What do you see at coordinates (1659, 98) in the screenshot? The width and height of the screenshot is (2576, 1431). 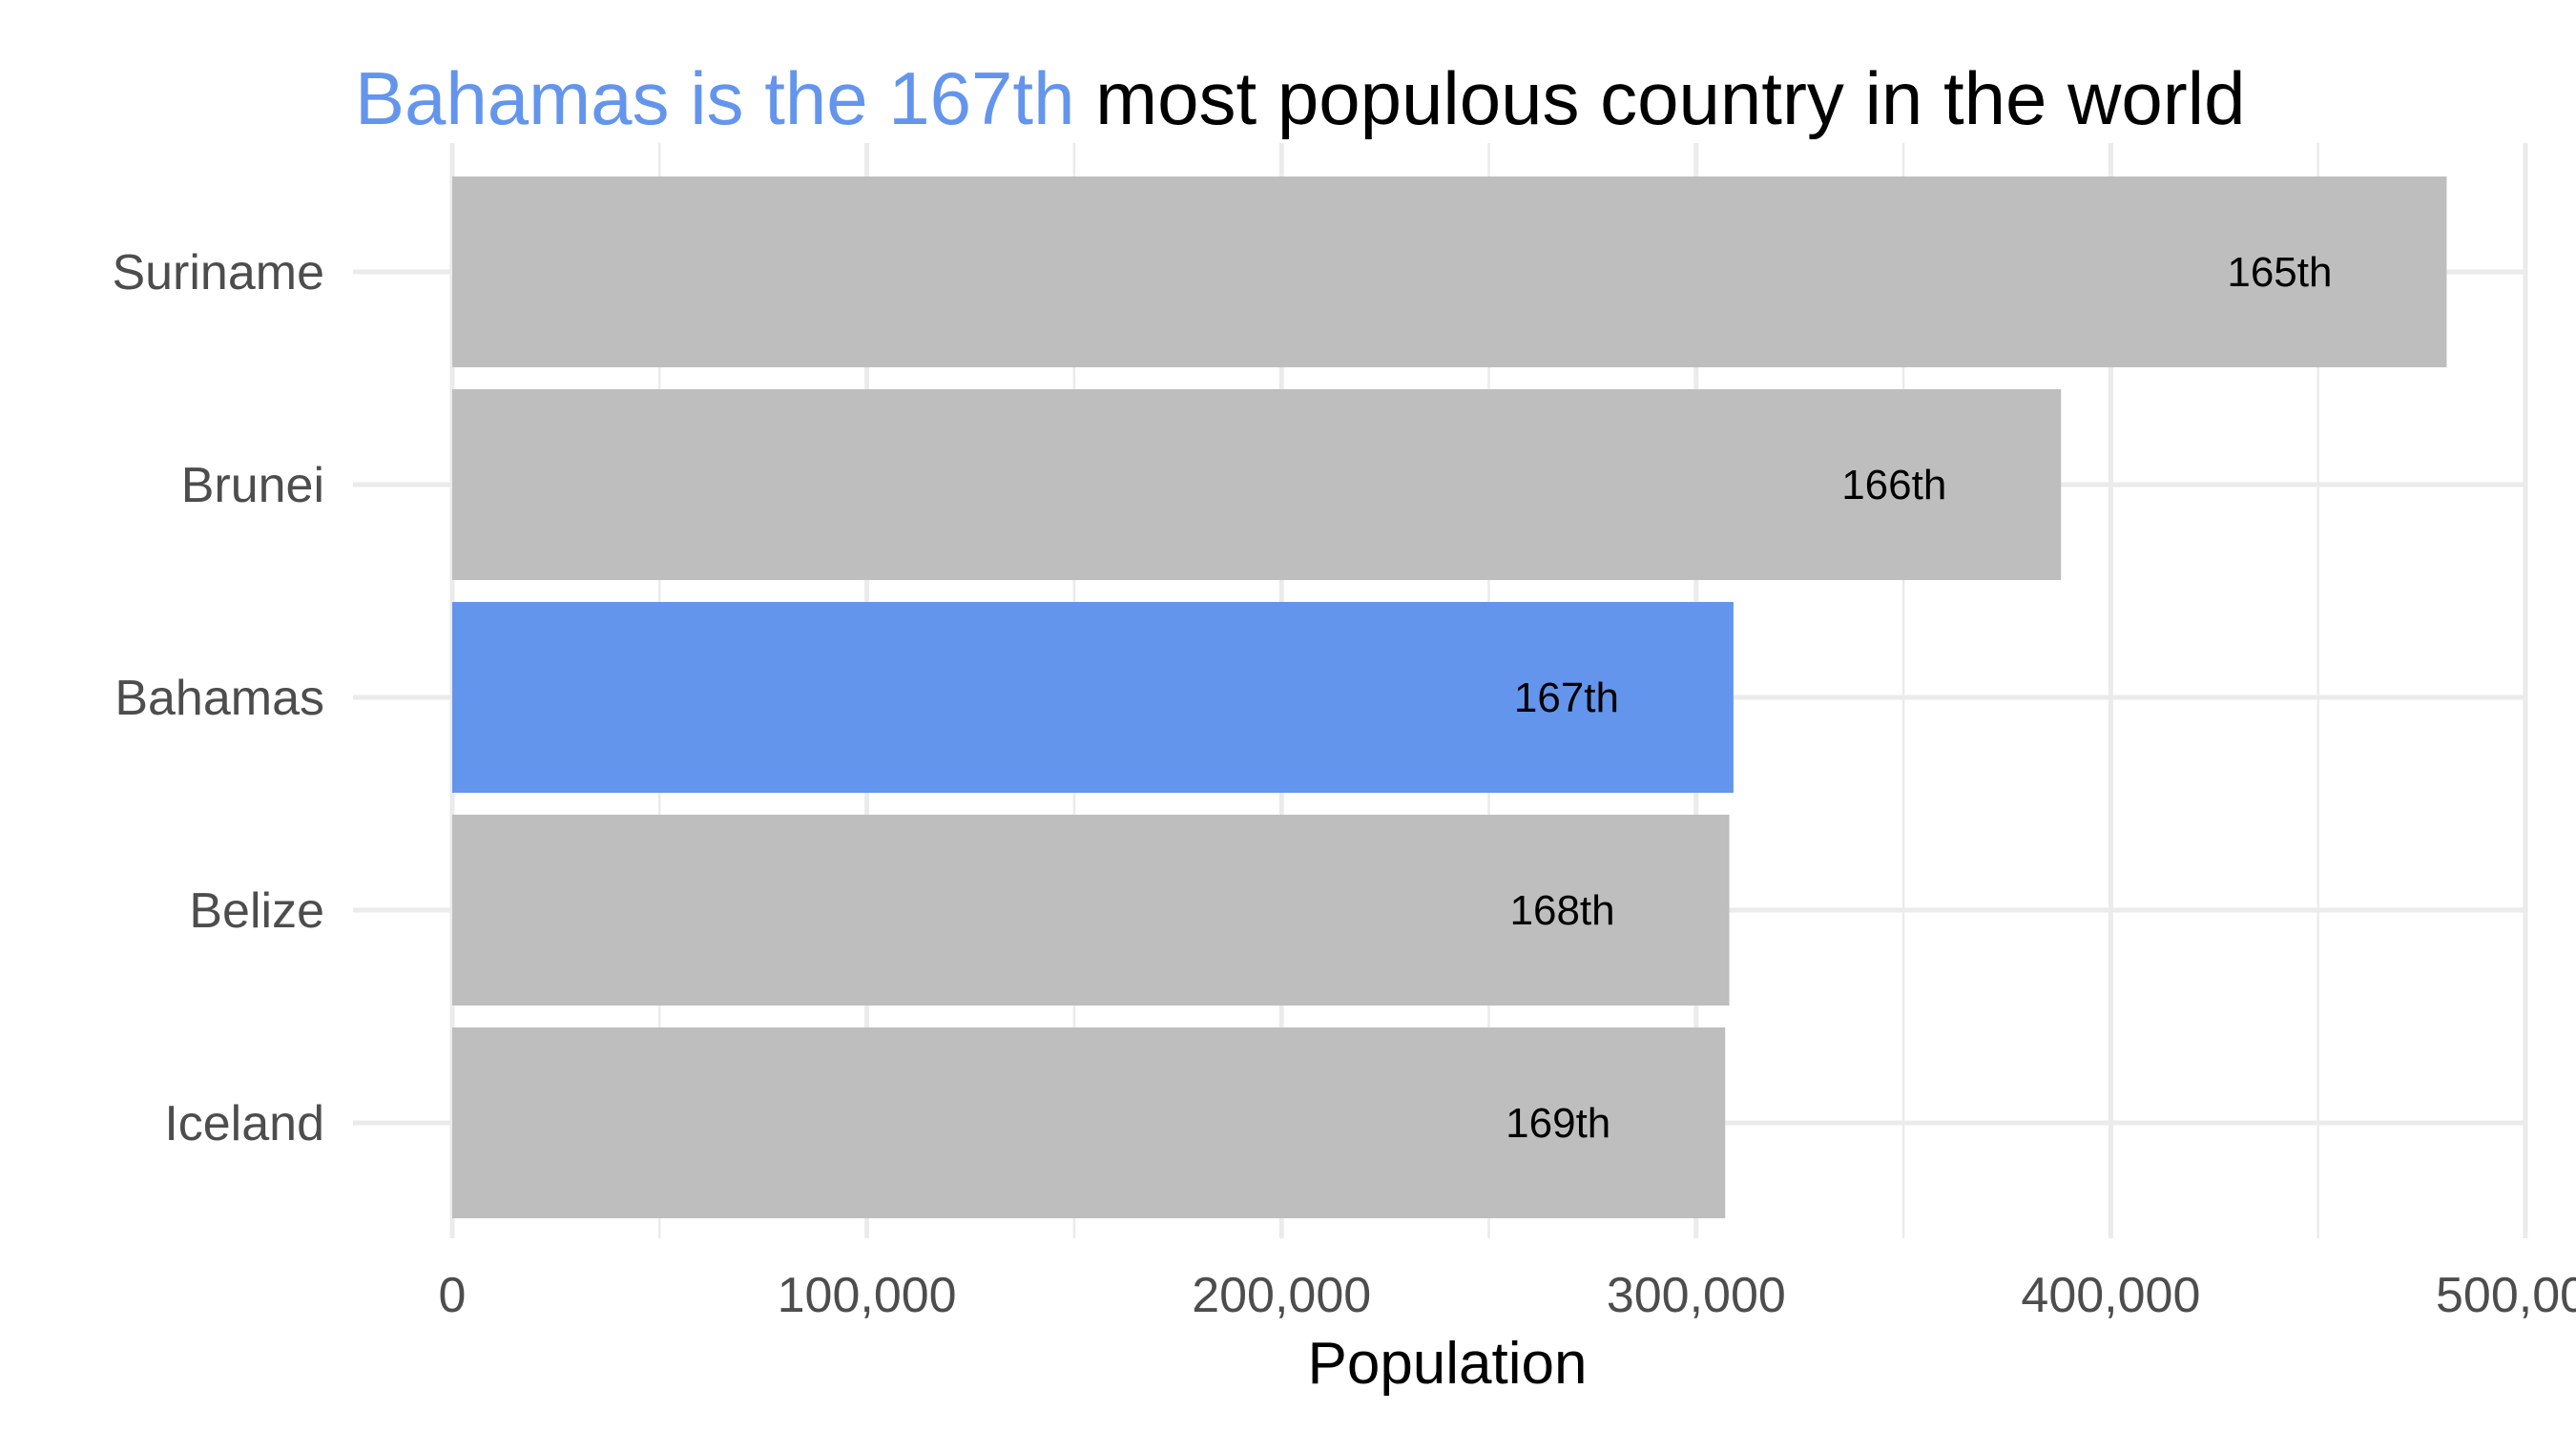 I see `chart-title-rest: most populous country in the world` at bounding box center [1659, 98].